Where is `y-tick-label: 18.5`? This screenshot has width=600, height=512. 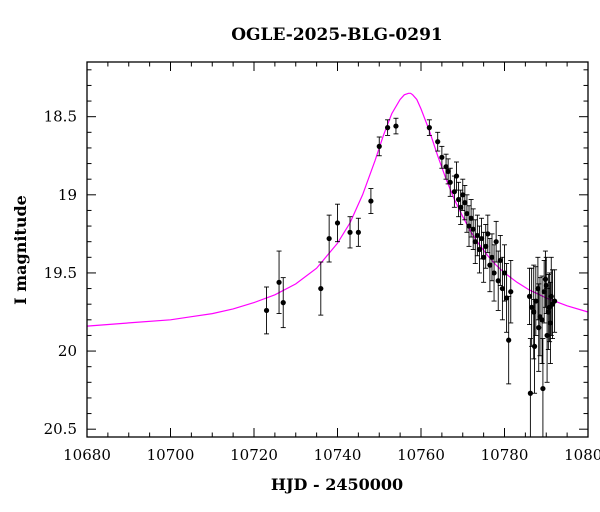 y-tick-label: 18.5 is located at coordinates (60, 117).